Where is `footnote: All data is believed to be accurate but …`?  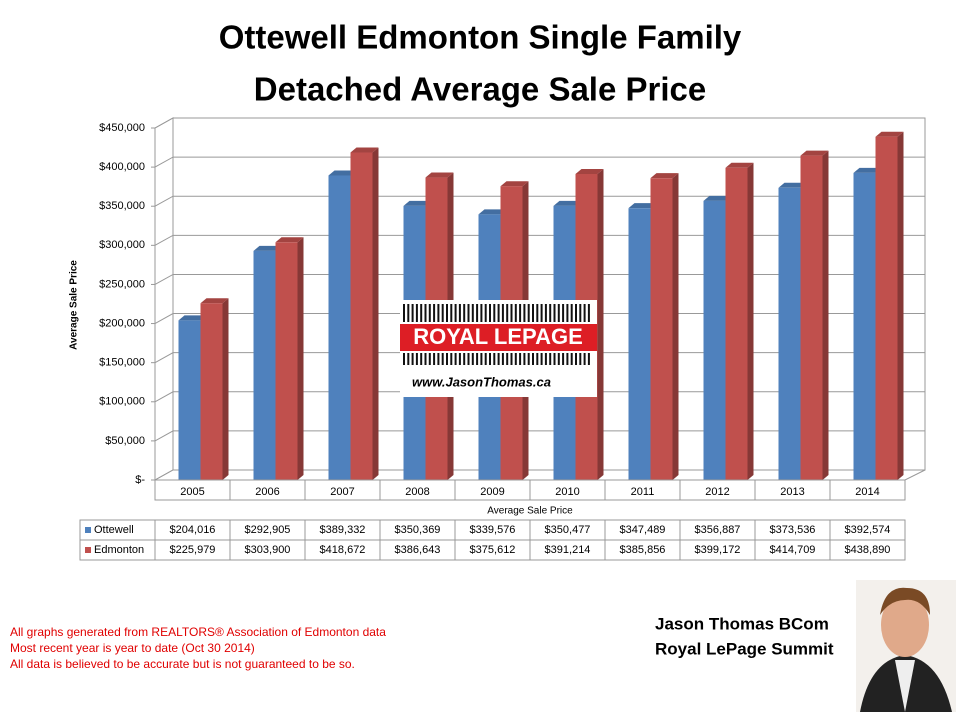
footnote: All data is believed to be accurate but … is located at coordinates (182, 664).